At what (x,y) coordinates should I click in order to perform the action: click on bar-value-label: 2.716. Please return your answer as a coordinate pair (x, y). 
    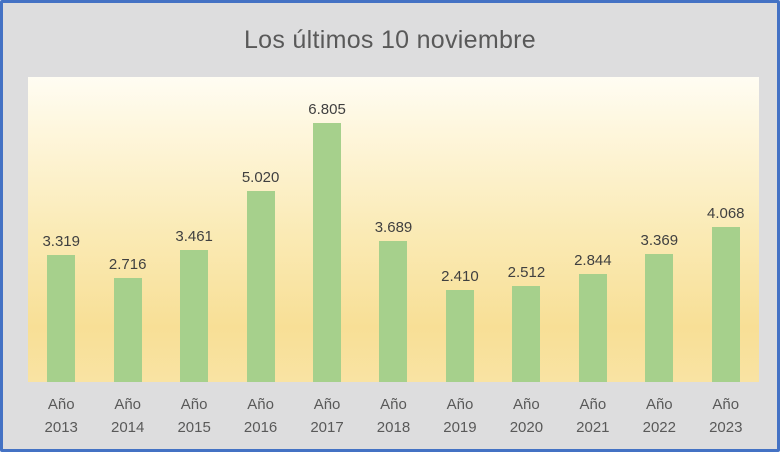
    Looking at the image, I should click on (127, 265).